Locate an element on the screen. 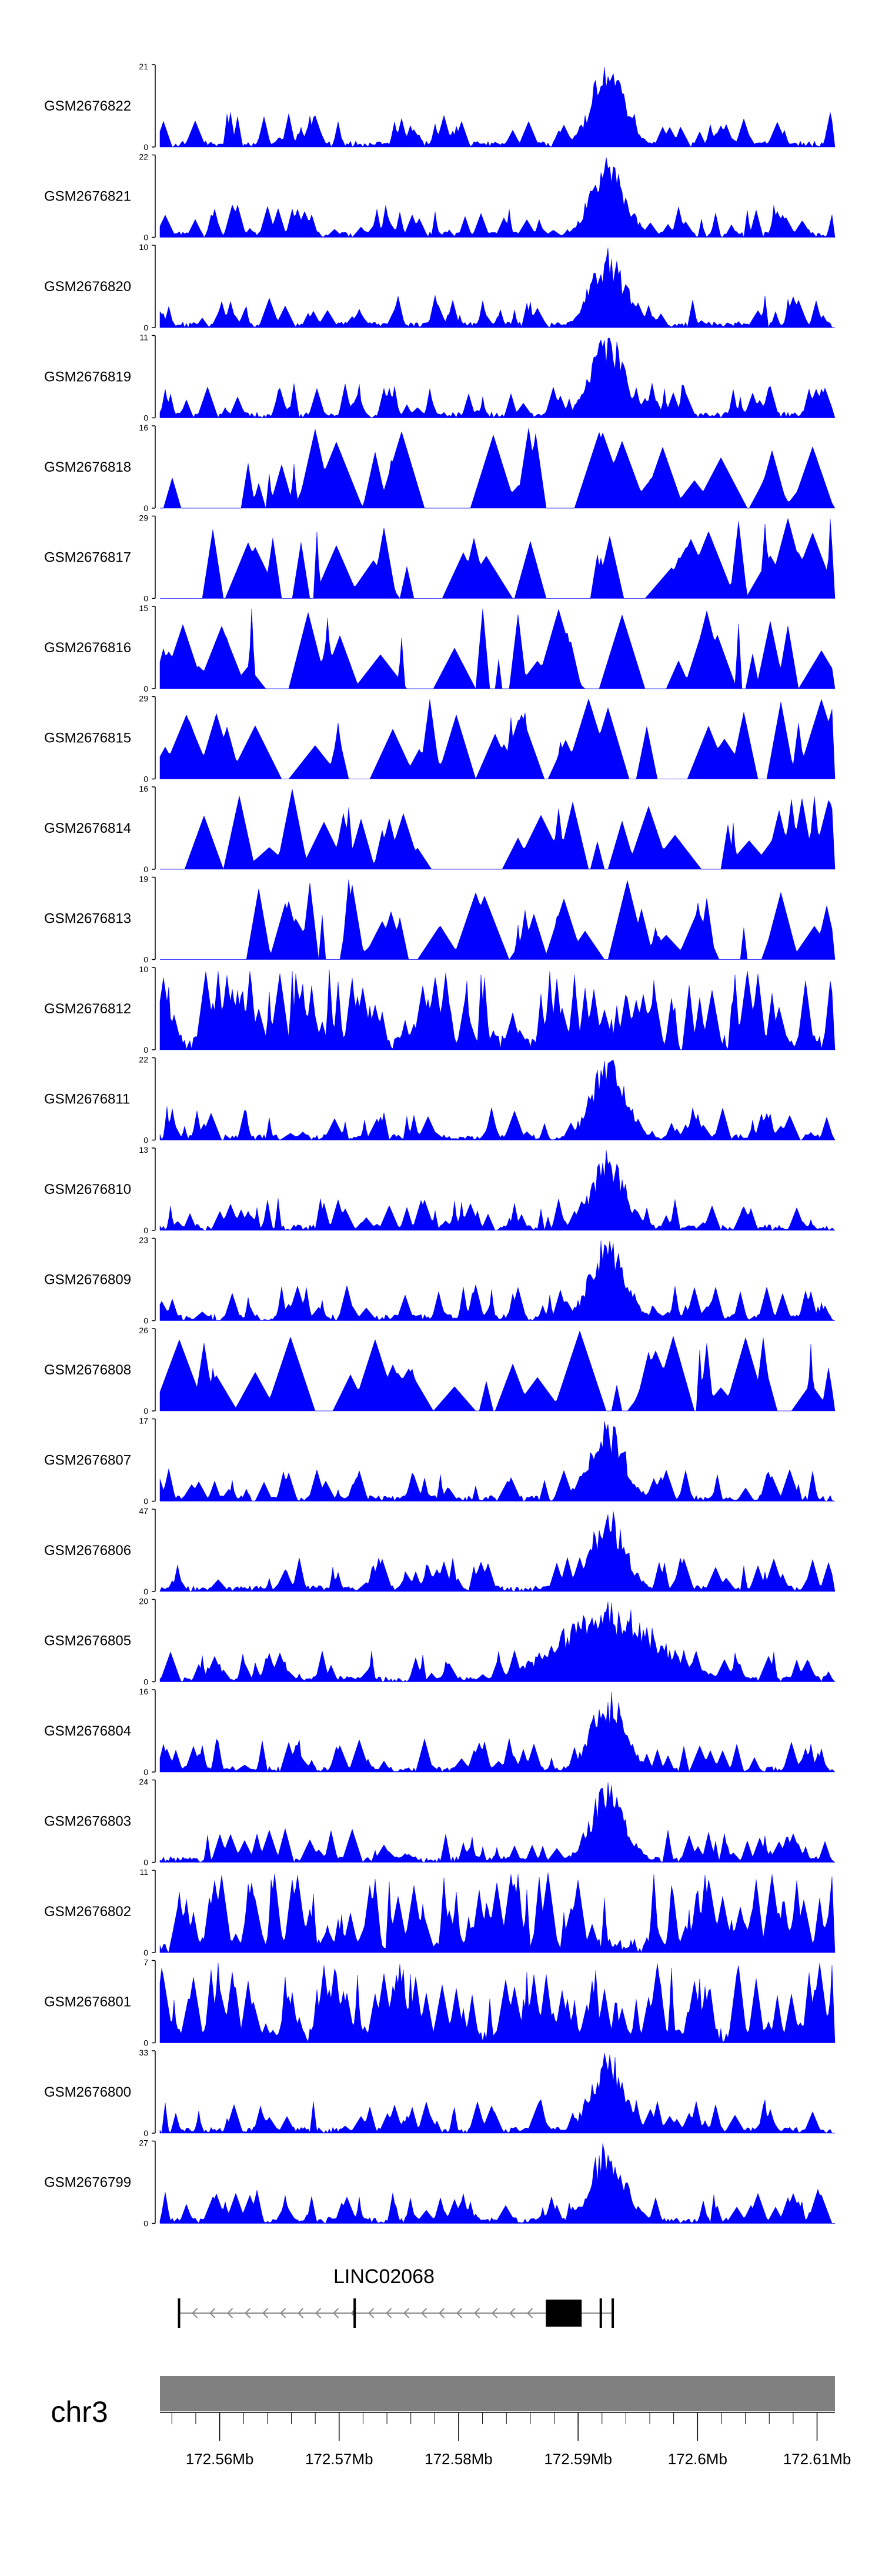 The width and height of the screenshot is (882, 2576). axis-tick-label: 172.58Mb is located at coordinates (459, 2459).